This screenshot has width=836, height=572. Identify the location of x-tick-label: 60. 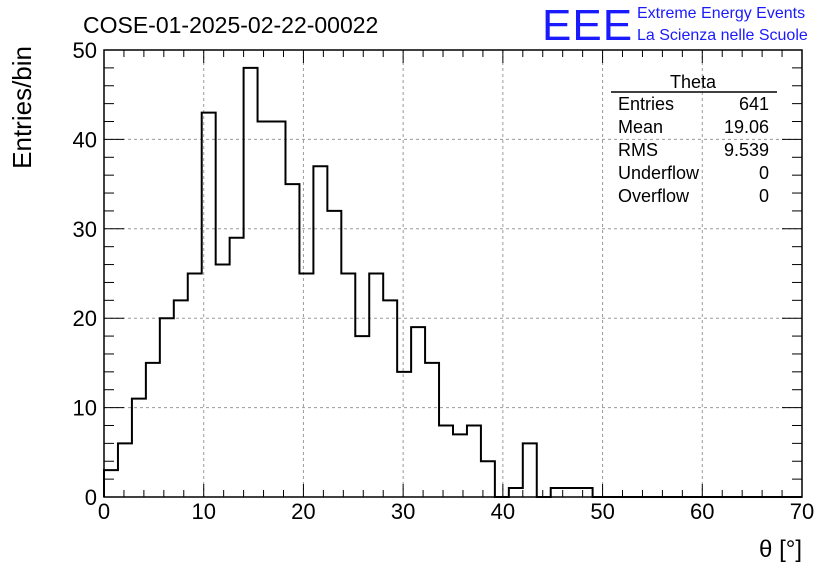
(702, 511).